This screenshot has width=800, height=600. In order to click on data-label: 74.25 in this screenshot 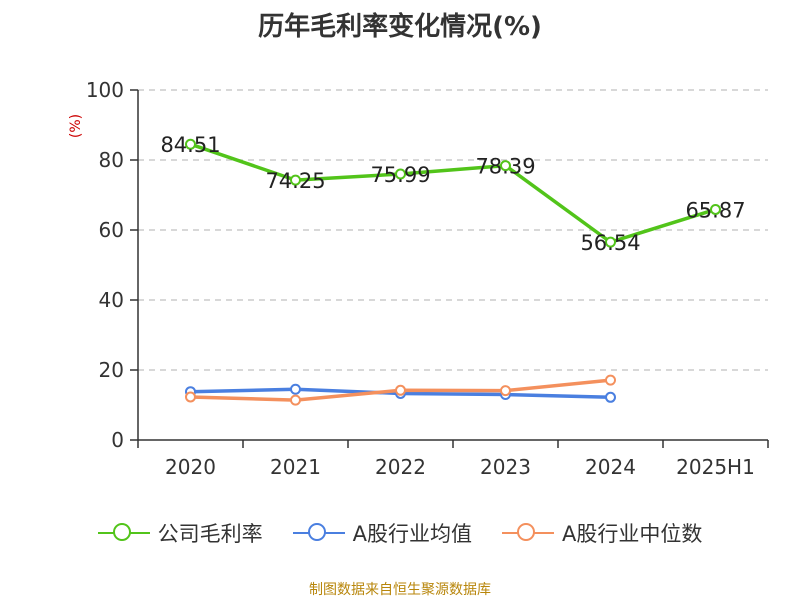, I will do `click(295, 181)`.